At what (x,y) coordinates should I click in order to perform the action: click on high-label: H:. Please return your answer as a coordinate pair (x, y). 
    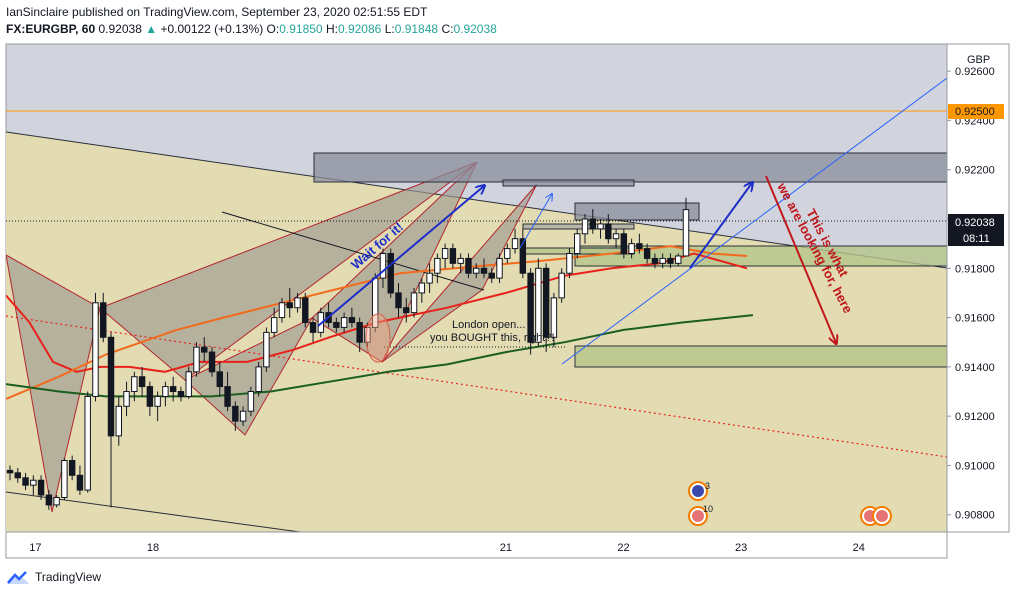
    Looking at the image, I should click on (331, 29).